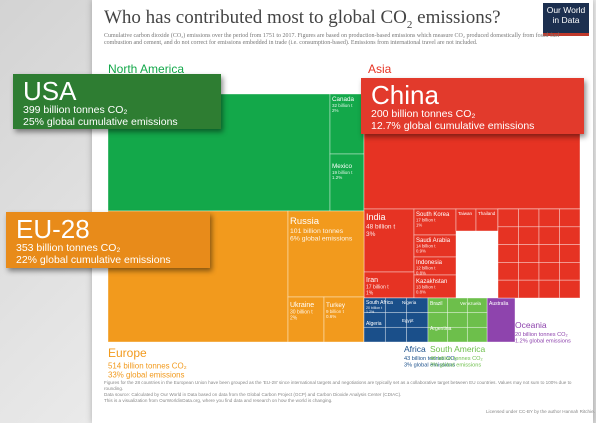 This screenshot has height=423, width=596. Describe the element at coordinates (426, 287) in the screenshot. I see `value-kazakhstan: 13 billion t` at that location.